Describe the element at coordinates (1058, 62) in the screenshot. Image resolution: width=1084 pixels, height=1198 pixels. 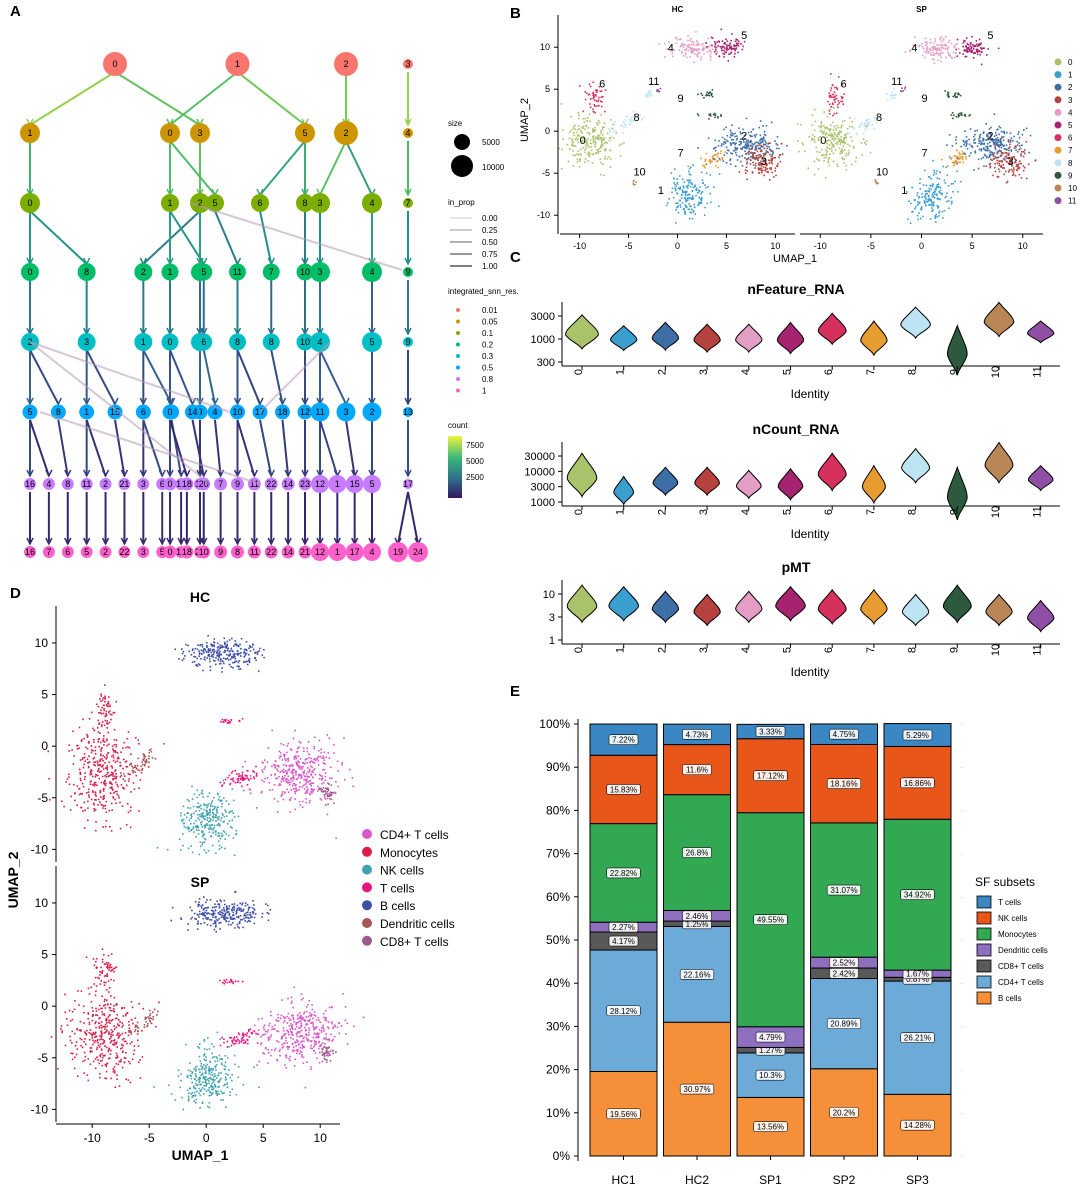
I see `cluster-legend-swatch` at that location.